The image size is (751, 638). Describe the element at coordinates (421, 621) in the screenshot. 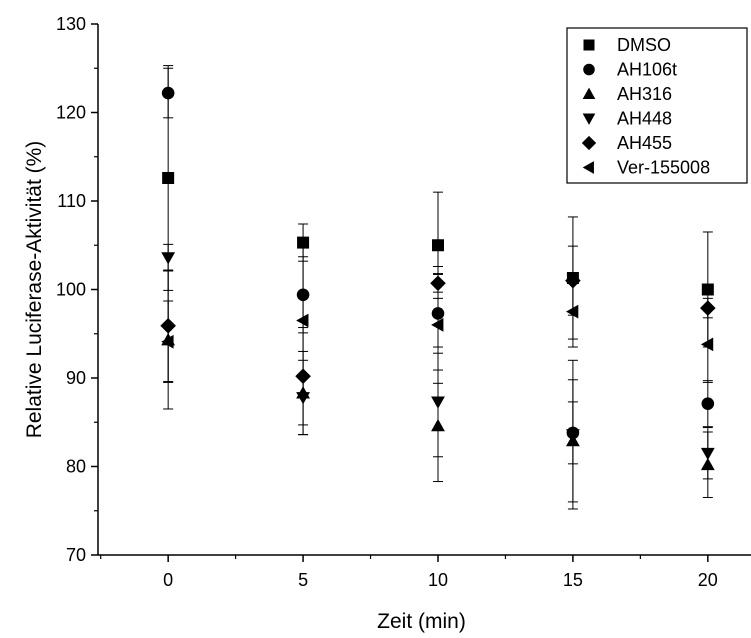

I see `x-axis-title: Zeit (min)` at that location.